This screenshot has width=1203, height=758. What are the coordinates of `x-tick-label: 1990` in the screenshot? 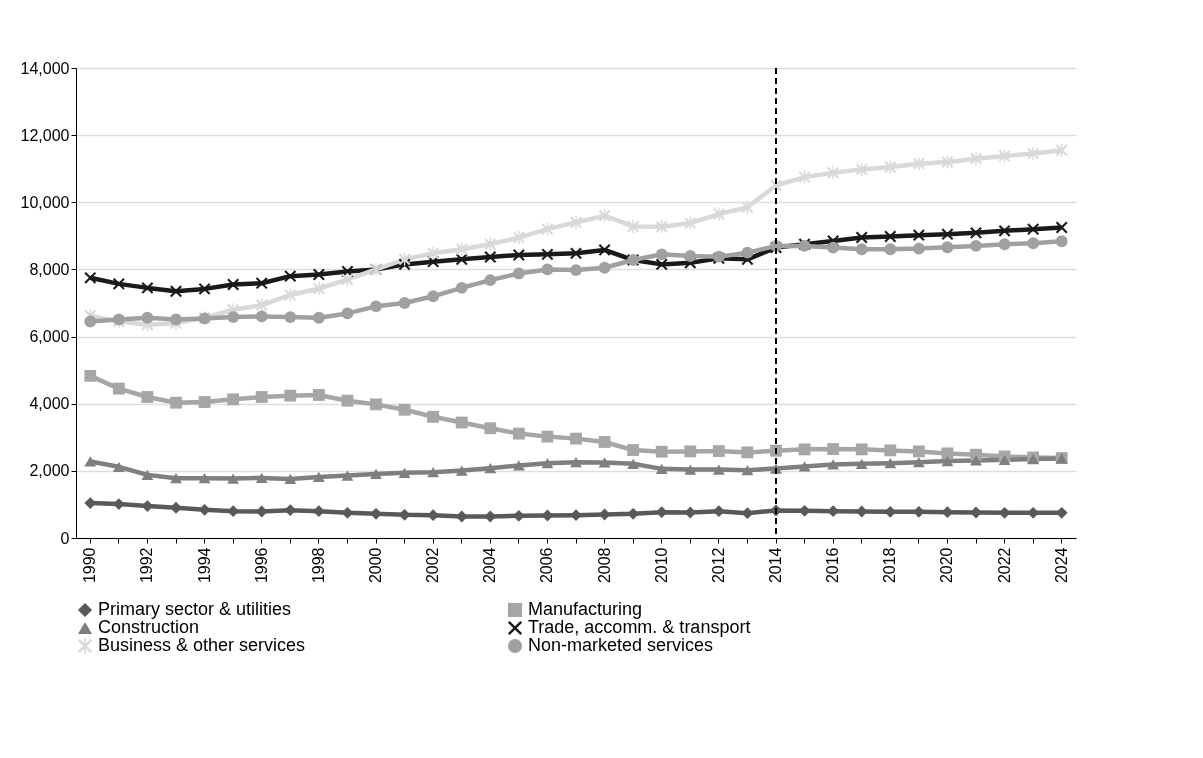 It's located at (90, 565).